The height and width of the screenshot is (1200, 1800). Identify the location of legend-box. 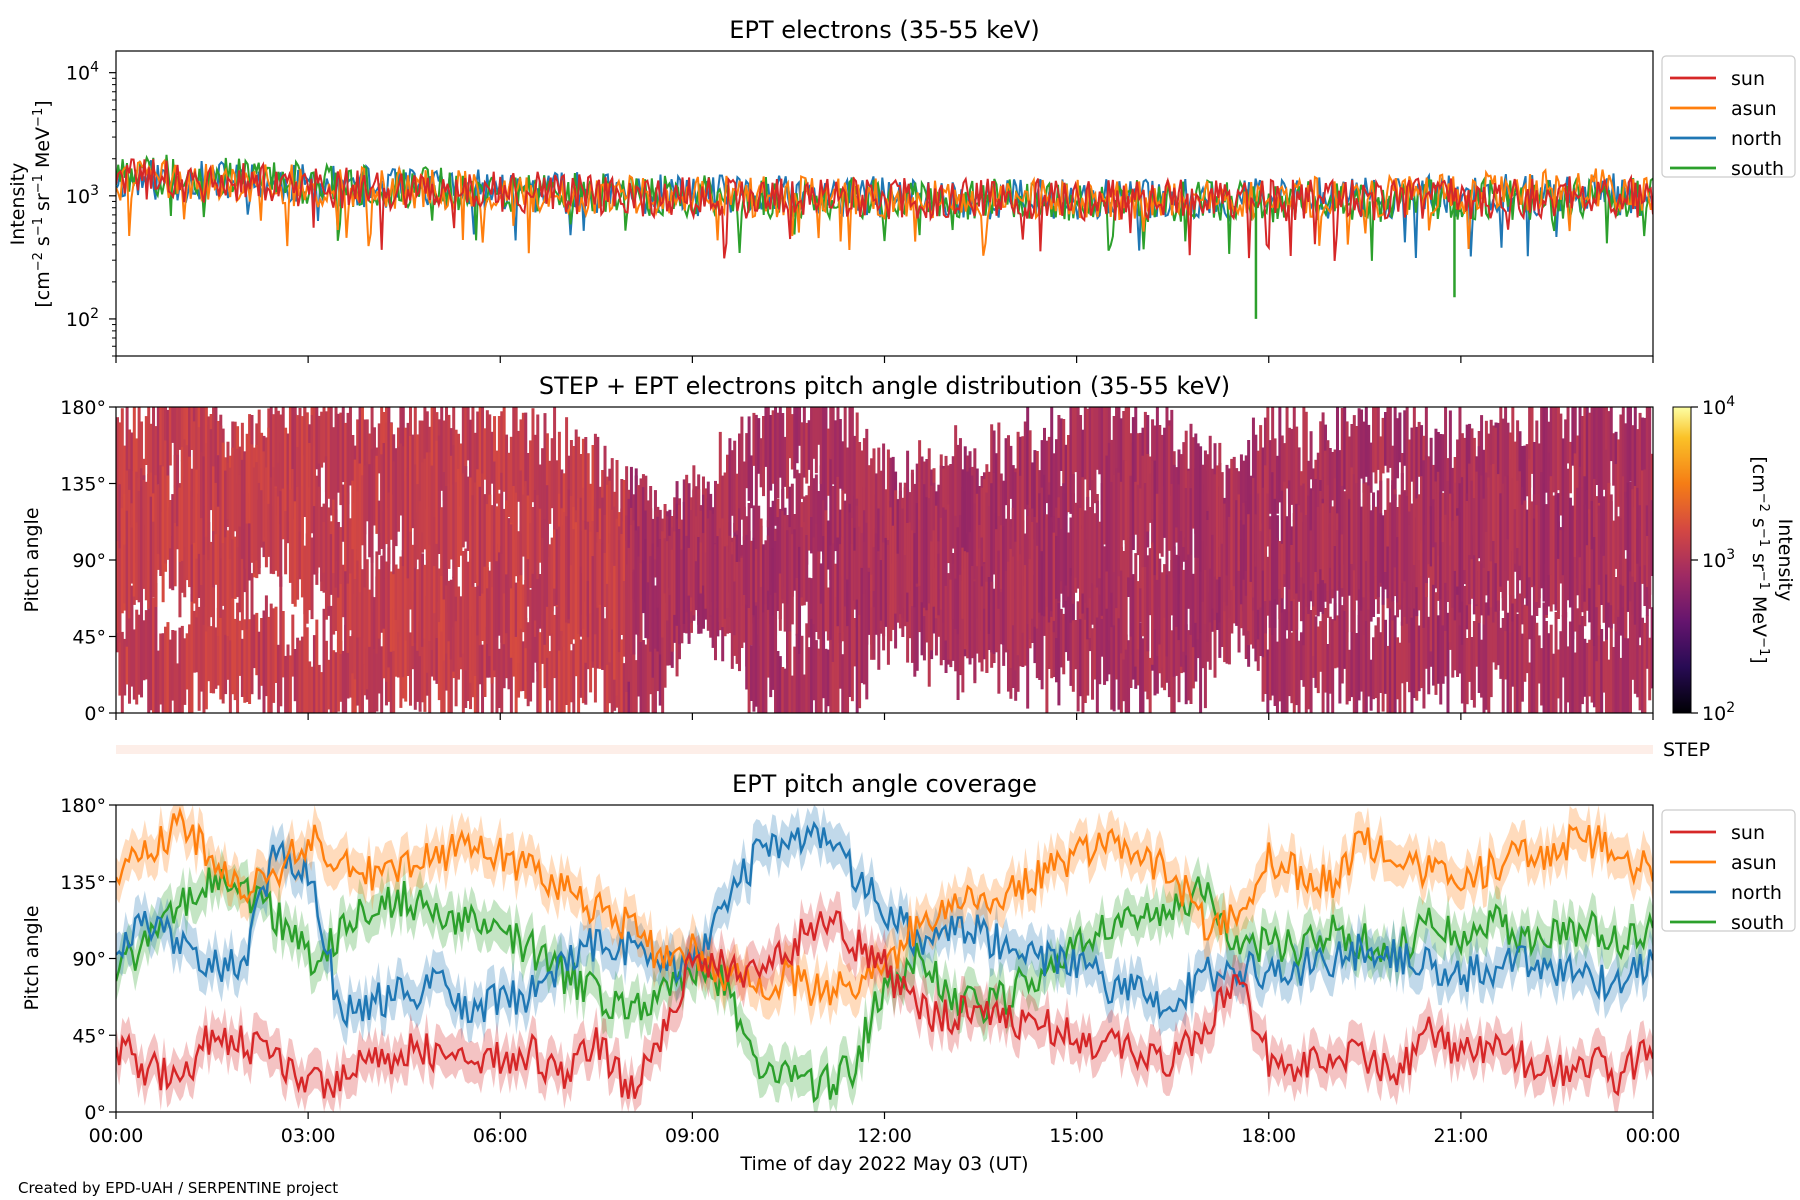
(1728, 116).